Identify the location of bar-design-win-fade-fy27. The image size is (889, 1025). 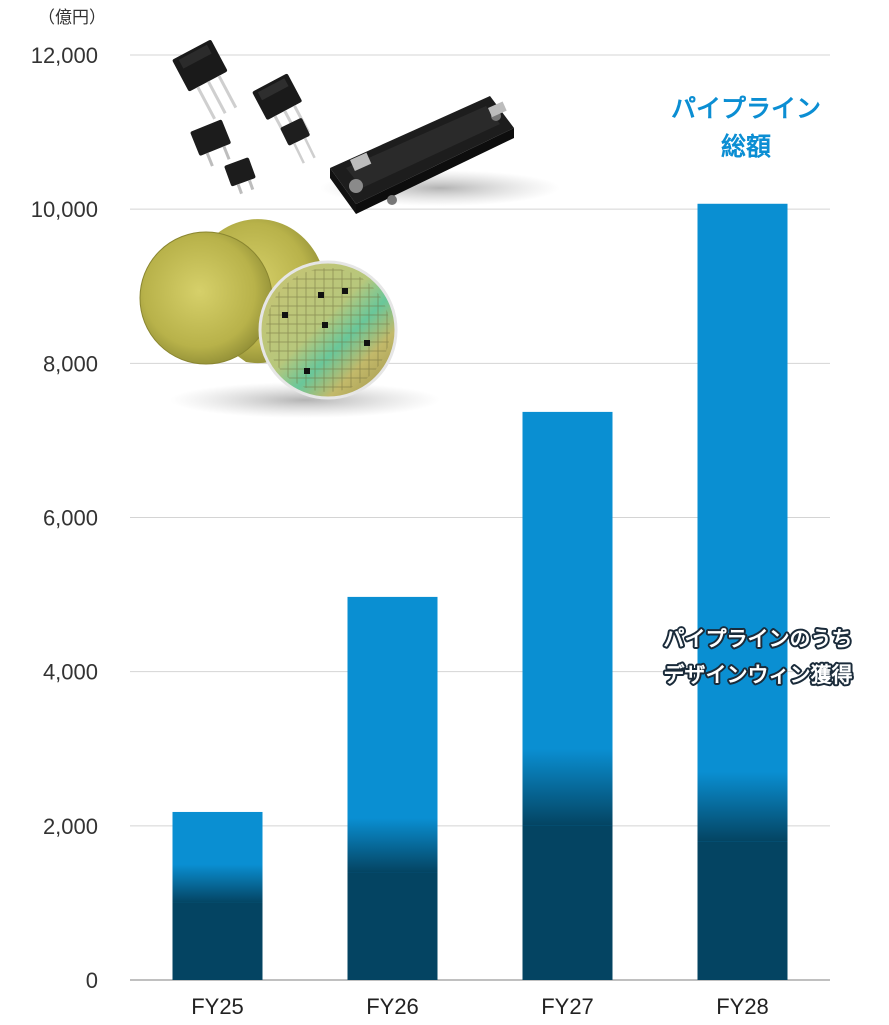
(567, 787).